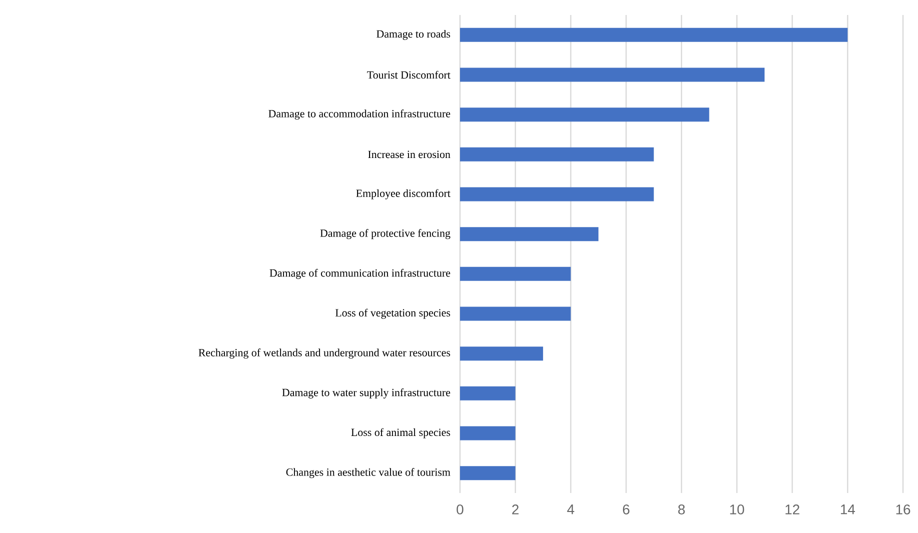 Image resolution: width=918 pixels, height=533 pixels. What do you see at coordinates (324, 353) in the screenshot?
I see `y-tick-label: Recharging of wetlands and underground water resources` at bounding box center [324, 353].